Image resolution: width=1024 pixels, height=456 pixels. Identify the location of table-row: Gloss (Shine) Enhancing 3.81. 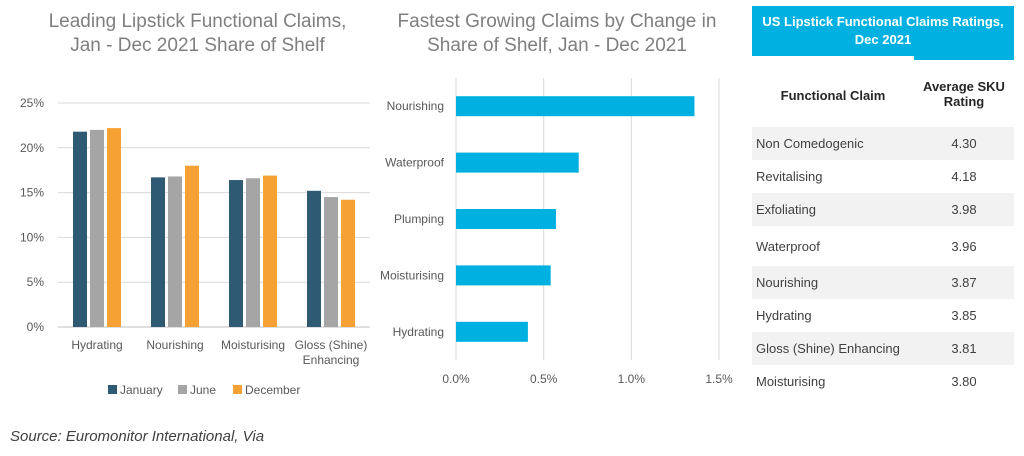
(883, 348).